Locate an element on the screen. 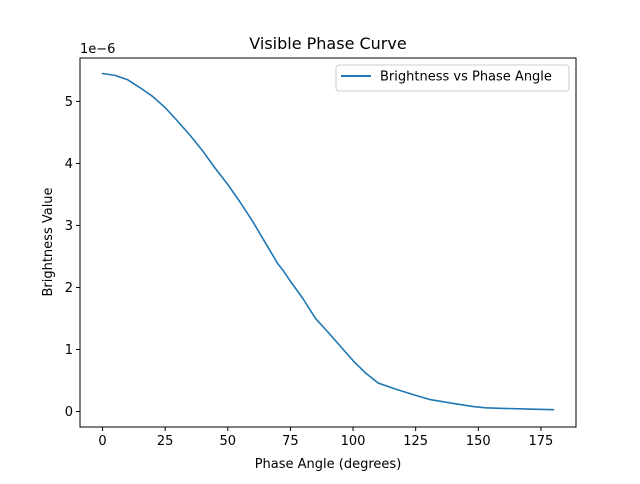 The height and width of the screenshot is (484, 640). x-tick-label: 50 is located at coordinates (228, 441).